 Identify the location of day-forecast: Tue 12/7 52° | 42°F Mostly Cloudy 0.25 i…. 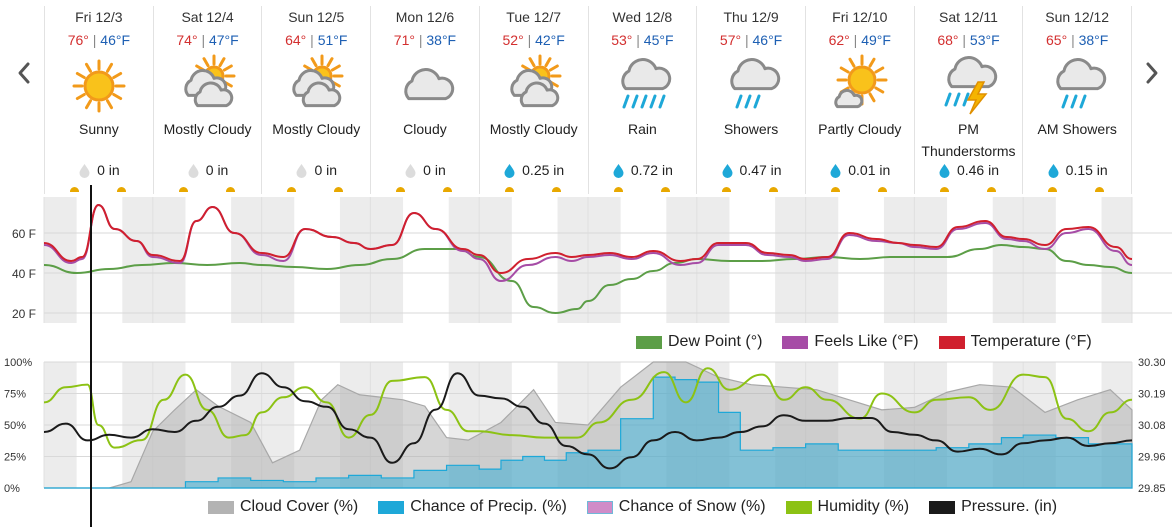
(534, 100).